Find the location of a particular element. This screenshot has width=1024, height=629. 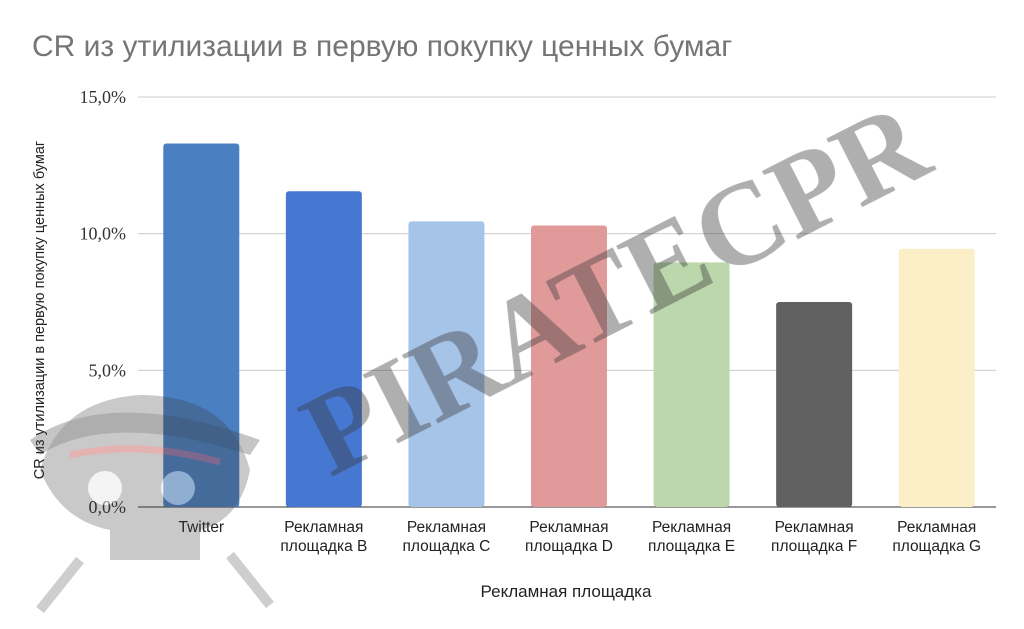

x-axis-title: Рекламная площадка is located at coordinates (566, 591).